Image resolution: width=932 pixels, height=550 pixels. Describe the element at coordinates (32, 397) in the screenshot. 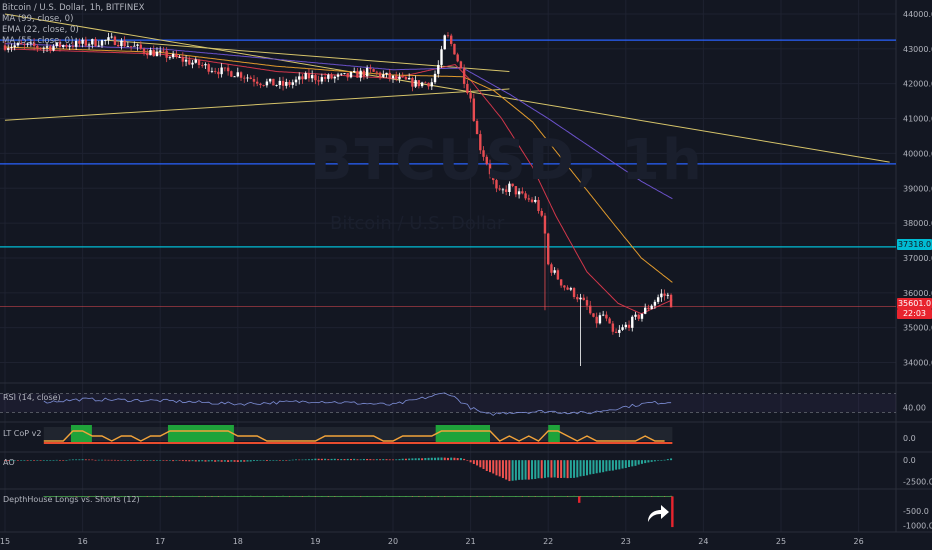

I see `rsi-label: RSI (14, close)` at that location.